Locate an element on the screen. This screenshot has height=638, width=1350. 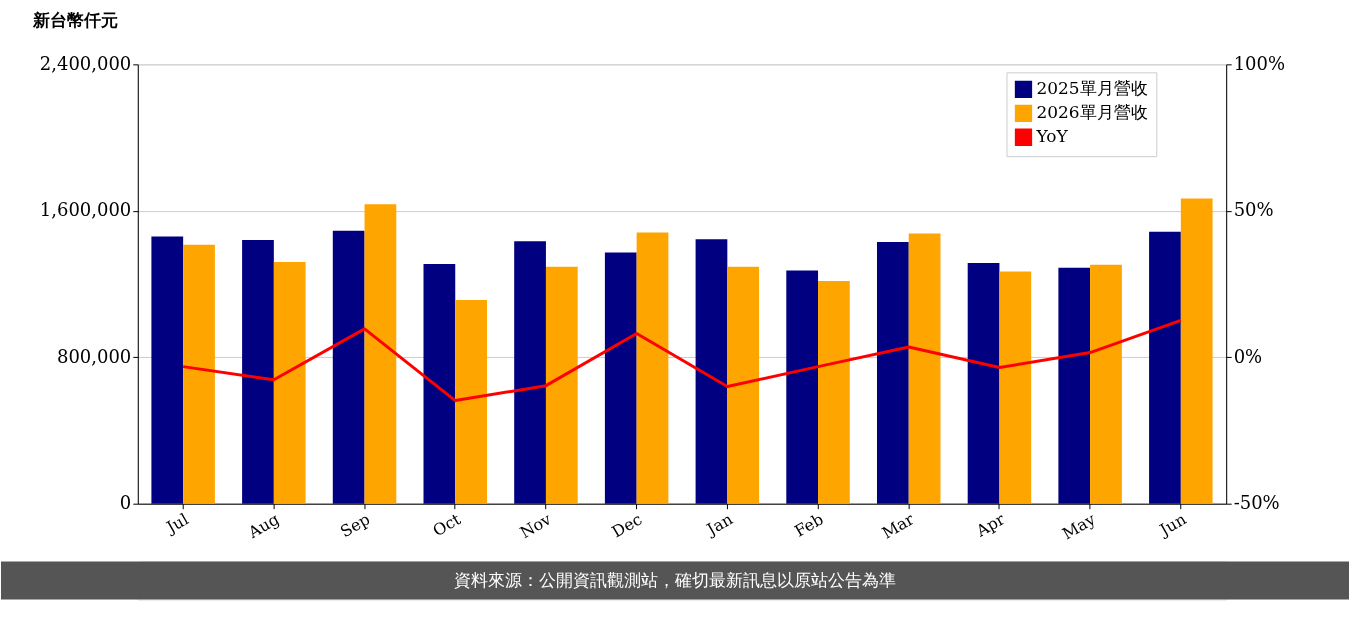
source-note: 資料來源：公開資訊觀測站，確切最新訊息以原站公告為準 is located at coordinates (675, 579).